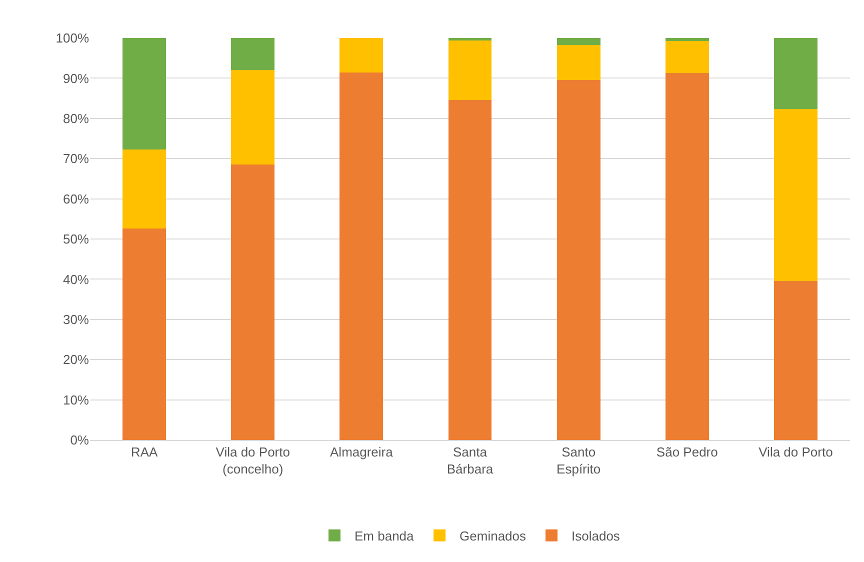 The height and width of the screenshot is (562, 864). I want to click on y-tick-label: 40%, so click(76, 279).